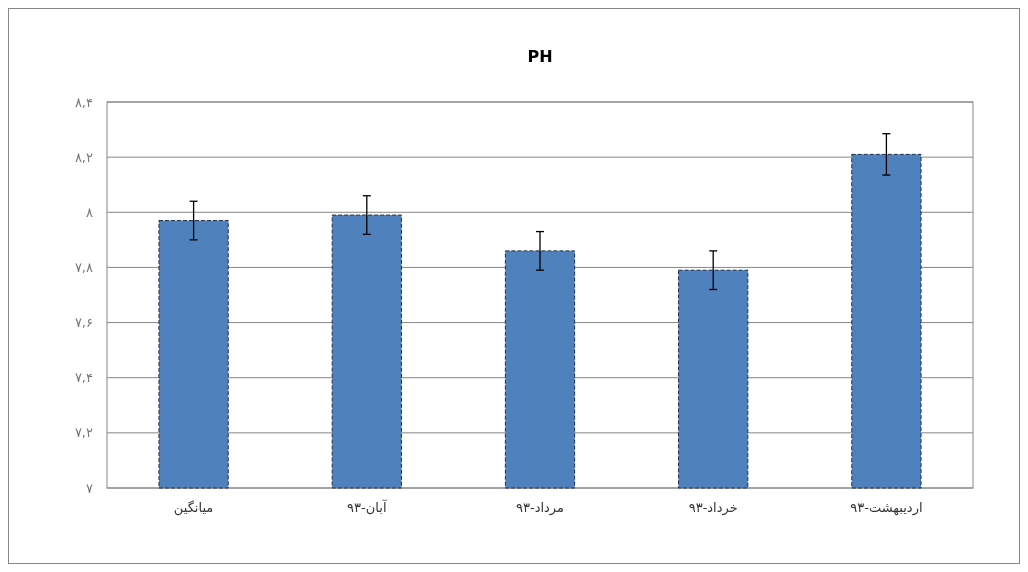 This screenshot has height=572, width=1028. I want to click on chart-title: PH, so click(540, 56).